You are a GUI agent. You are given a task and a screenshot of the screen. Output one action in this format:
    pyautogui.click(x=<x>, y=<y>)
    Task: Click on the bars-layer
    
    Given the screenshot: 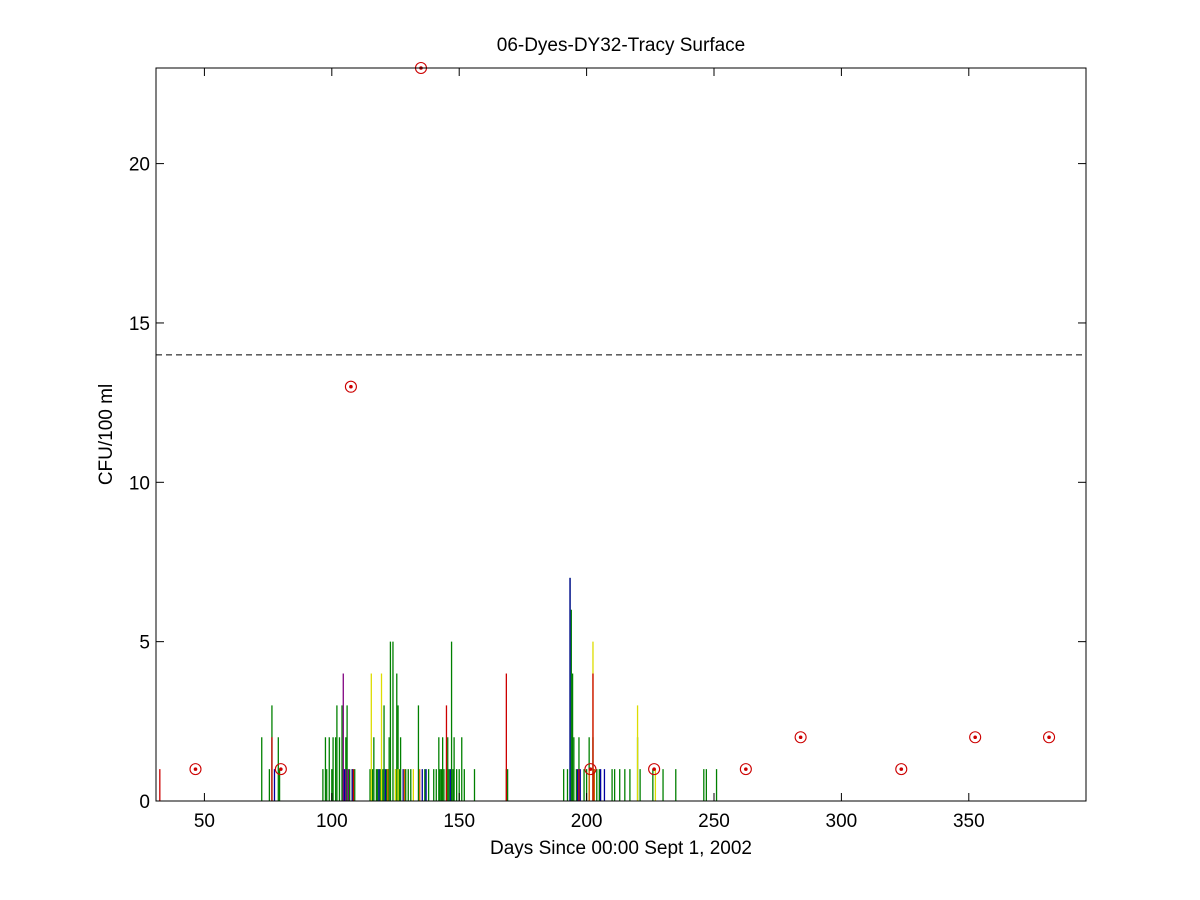 What is the action you would take?
    pyautogui.click(x=438, y=689)
    